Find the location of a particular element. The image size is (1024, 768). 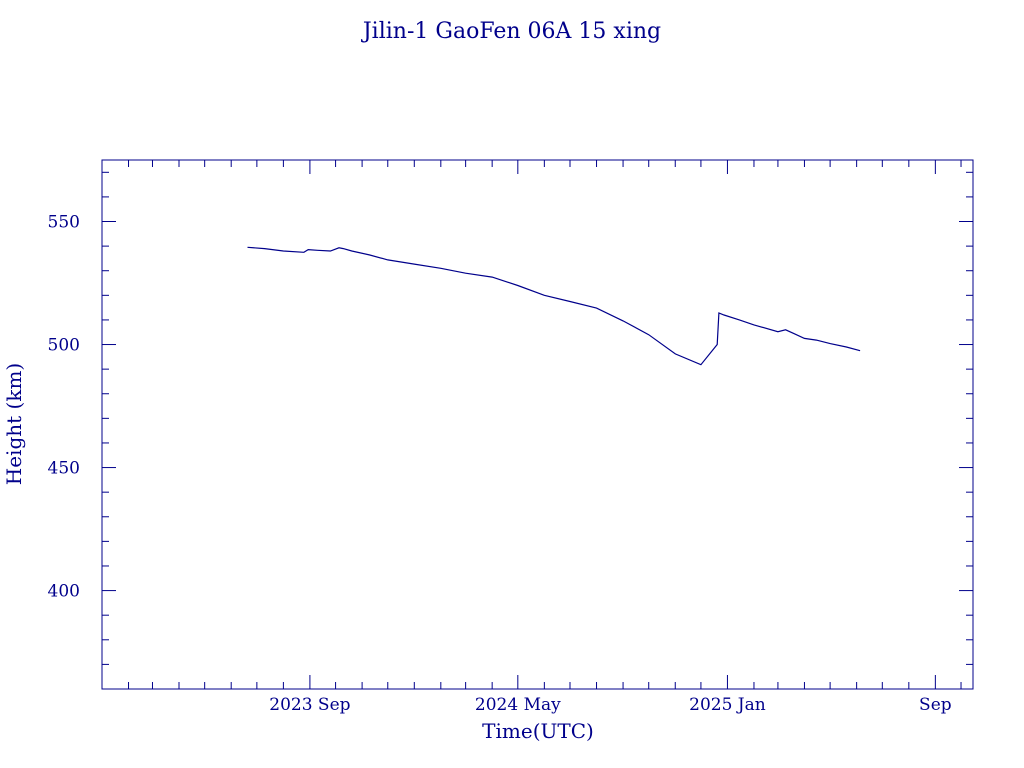

y-tick-label: 450 is located at coordinates (64, 469).